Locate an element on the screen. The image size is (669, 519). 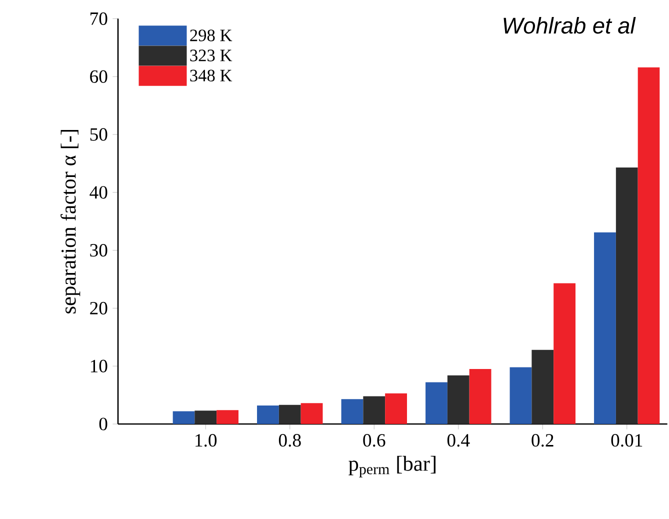
y-tick-label: 40 is located at coordinates (99, 192).